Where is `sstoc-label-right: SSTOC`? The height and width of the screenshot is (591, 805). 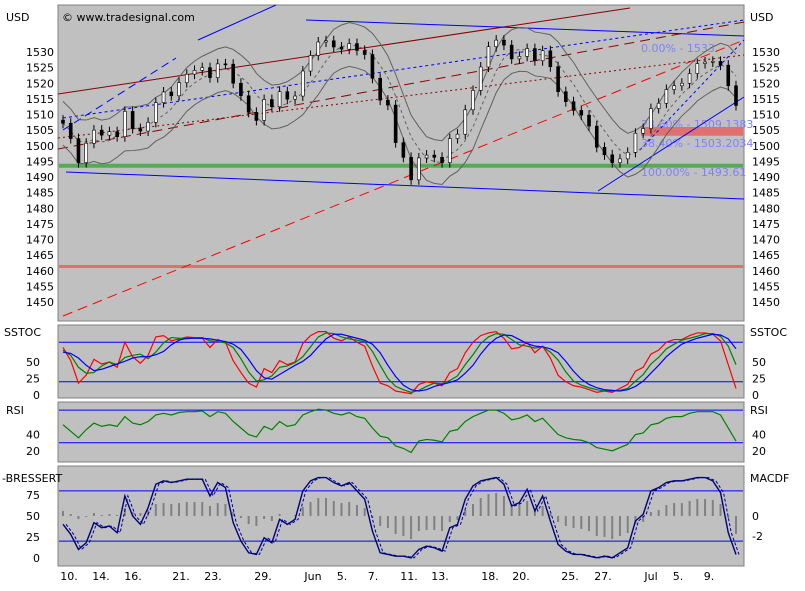 sstoc-label-right: SSTOC is located at coordinates (768, 332).